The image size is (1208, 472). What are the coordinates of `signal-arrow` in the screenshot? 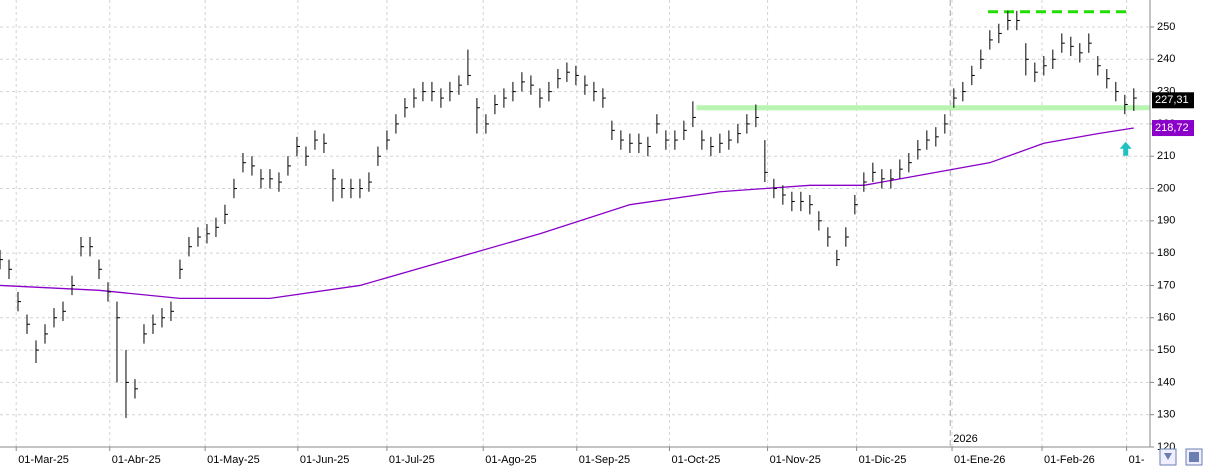 It's located at (1125, 148).